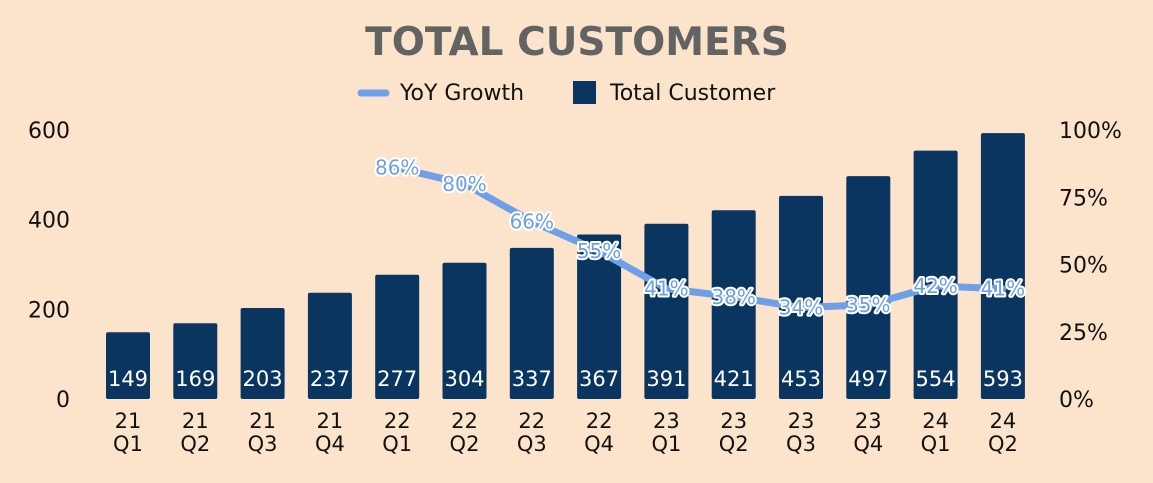 The image size is (1153, 483). What do you see at coordinates (734, 379) in the screenshot?
I see `bar-value-label: 421` at bounding box center [734, 379].